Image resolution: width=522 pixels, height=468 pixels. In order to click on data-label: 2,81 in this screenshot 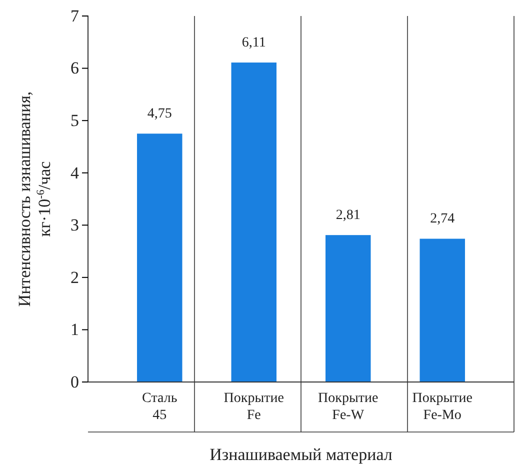, I will do `click(348, 216)`.